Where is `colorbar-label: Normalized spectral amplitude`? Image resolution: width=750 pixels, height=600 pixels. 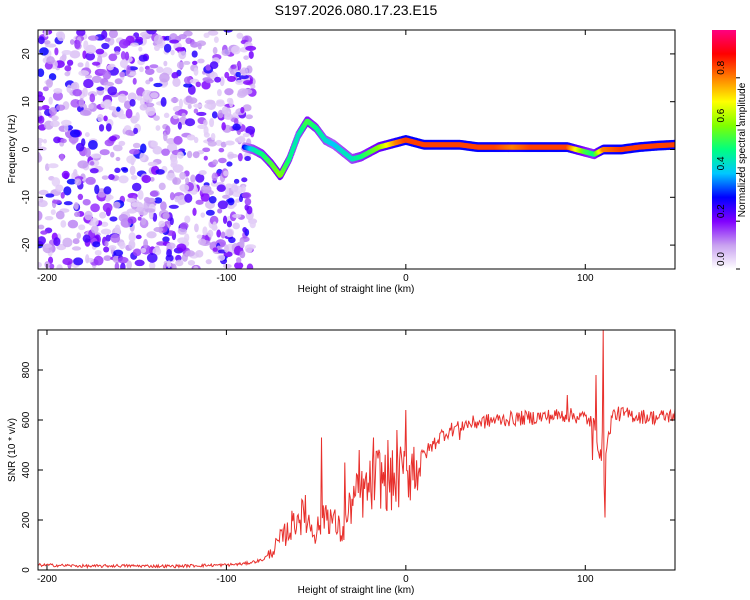 colorbar-label: Normalized spectral amplitude is located at coordinates (742, 149).